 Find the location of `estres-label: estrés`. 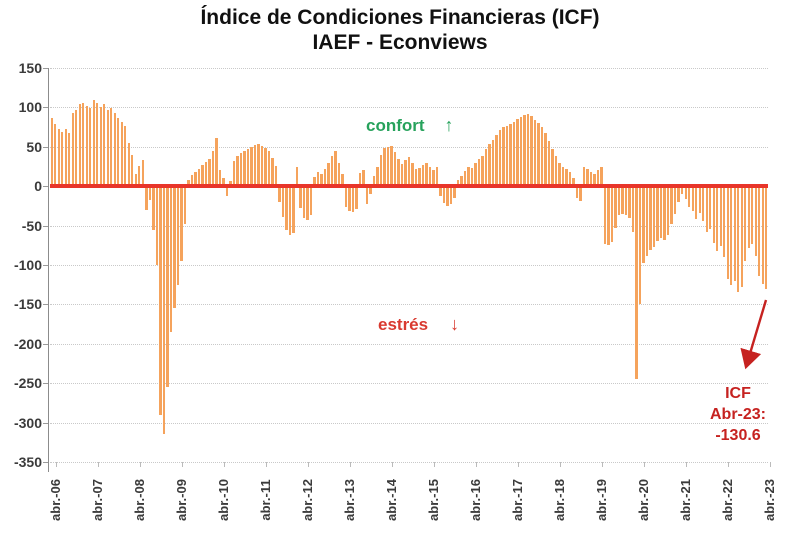

estres-label: estrés is located at coordinates (403, 324).